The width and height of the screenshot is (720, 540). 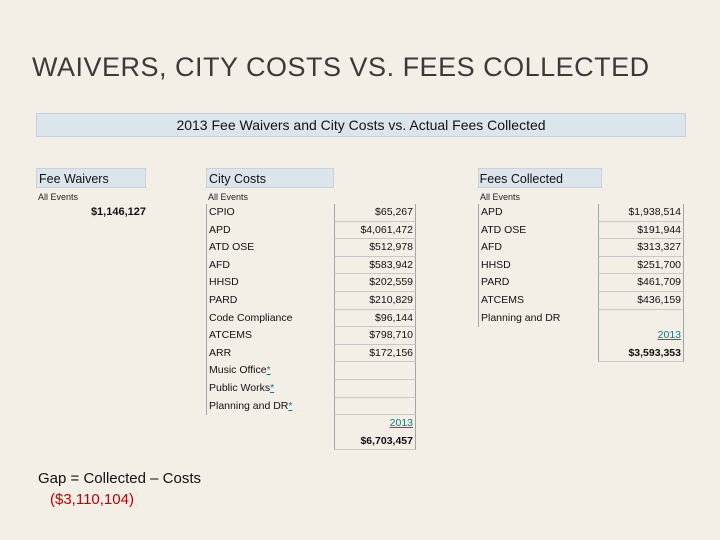 What do you see at coordinates (538, 230) in the screenshot?
I see `fees-collected-row-label: ATD OSE` at bounding box center [538, 230].